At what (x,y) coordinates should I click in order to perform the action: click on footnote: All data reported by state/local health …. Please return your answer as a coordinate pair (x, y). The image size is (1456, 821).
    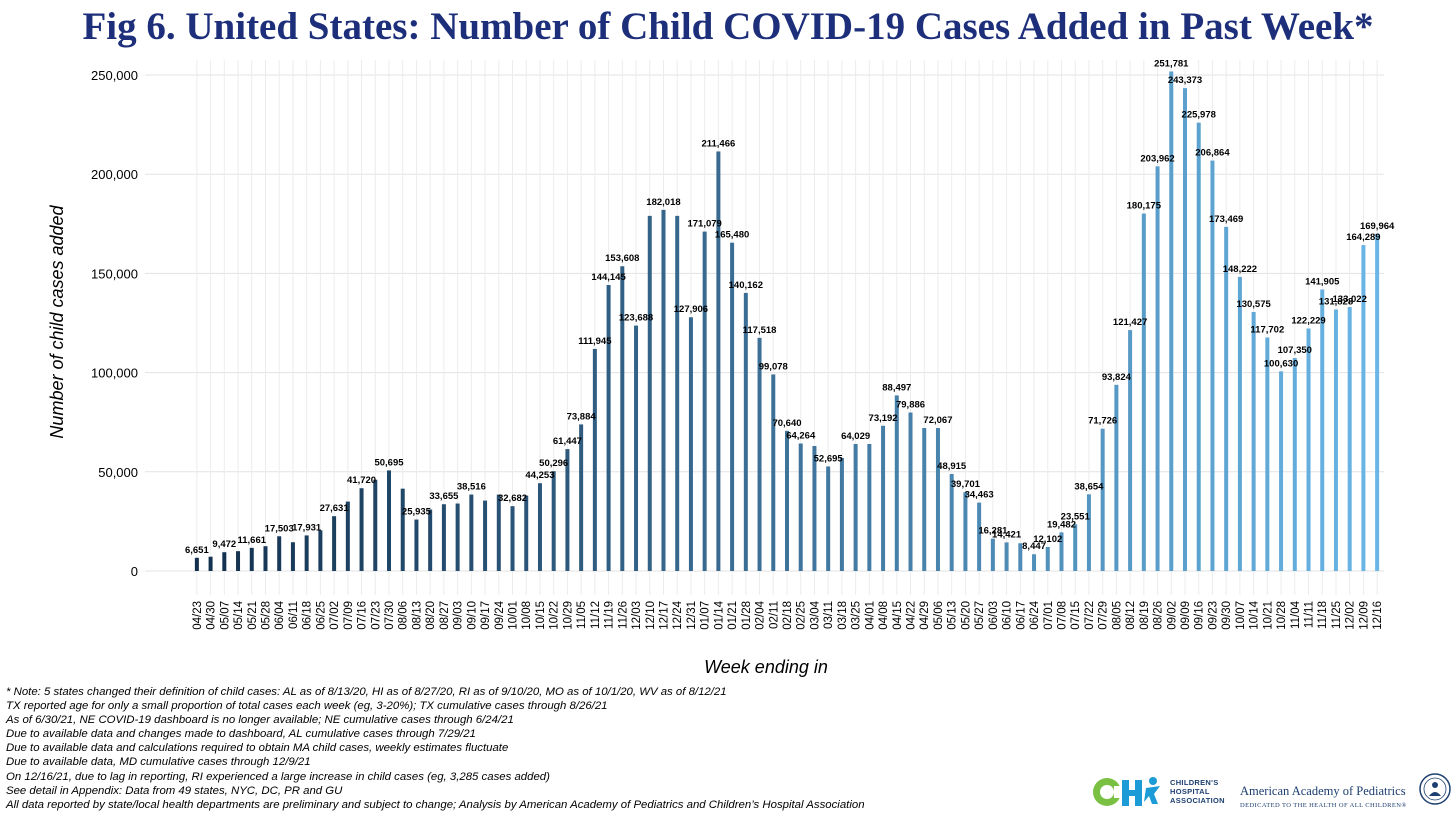
    Looking at the image, I should click on (435, 804).